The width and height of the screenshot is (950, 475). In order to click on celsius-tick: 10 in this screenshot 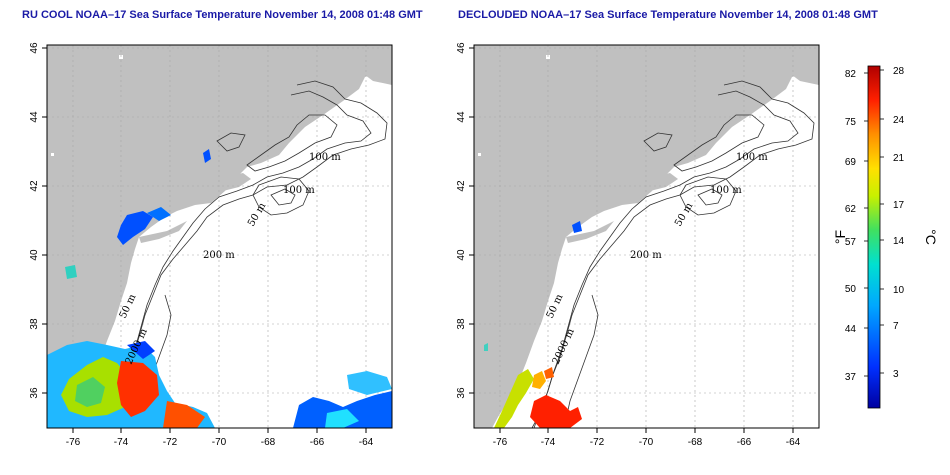, I will do `click(899, 290)`.